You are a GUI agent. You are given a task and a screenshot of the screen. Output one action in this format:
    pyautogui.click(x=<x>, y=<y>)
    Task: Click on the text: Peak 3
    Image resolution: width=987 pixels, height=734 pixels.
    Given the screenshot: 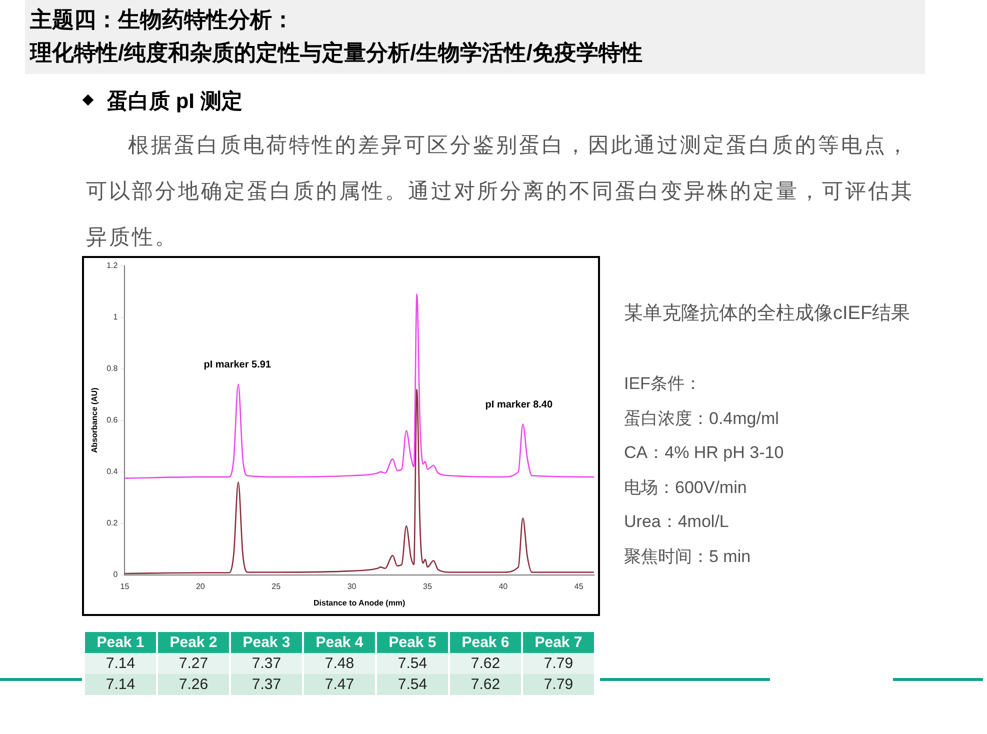 What is the action you would take?
    pyautogui.click(x=266, y=642)
    